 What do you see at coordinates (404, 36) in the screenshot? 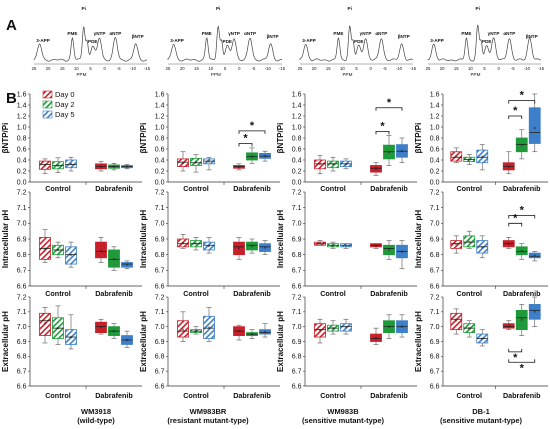
I see `peak-label: βNTP` at bounding box center [404, 36].